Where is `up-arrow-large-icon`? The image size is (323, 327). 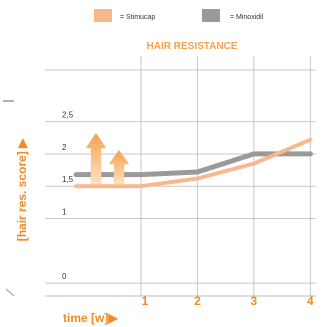
up-arrow-large-icon is located at coordinates (96, 158).